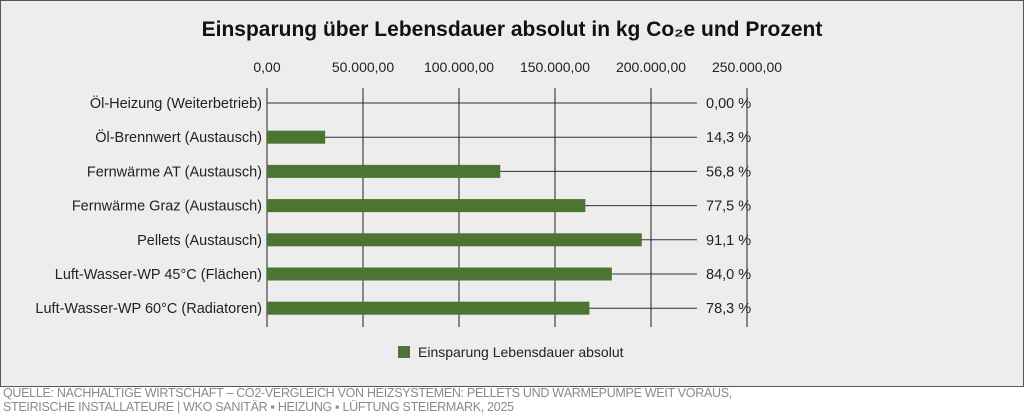  I want to click on category-label: Öl-Heizung (Weiterbetrieb), so click(176, 103).